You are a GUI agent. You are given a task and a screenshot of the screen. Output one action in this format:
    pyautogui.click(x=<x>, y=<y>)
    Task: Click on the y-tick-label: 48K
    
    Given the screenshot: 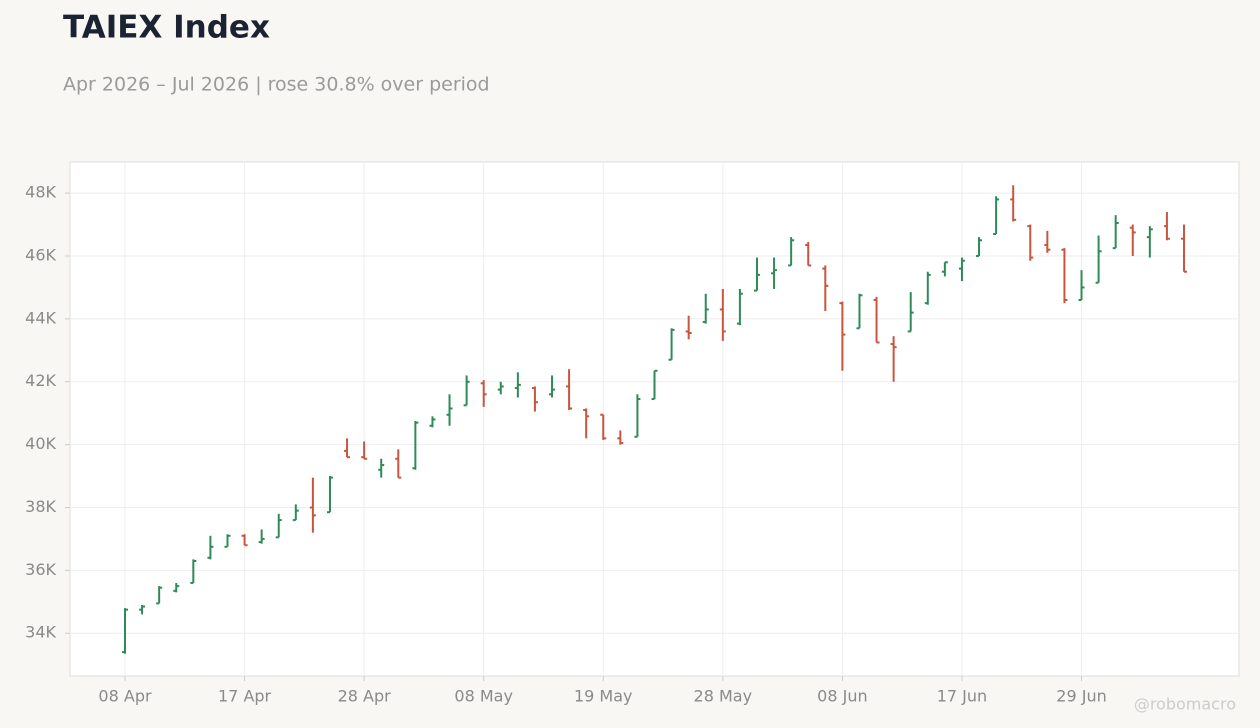 What is the action you would take?
    pyautogui.click(x=40, y=192)
    